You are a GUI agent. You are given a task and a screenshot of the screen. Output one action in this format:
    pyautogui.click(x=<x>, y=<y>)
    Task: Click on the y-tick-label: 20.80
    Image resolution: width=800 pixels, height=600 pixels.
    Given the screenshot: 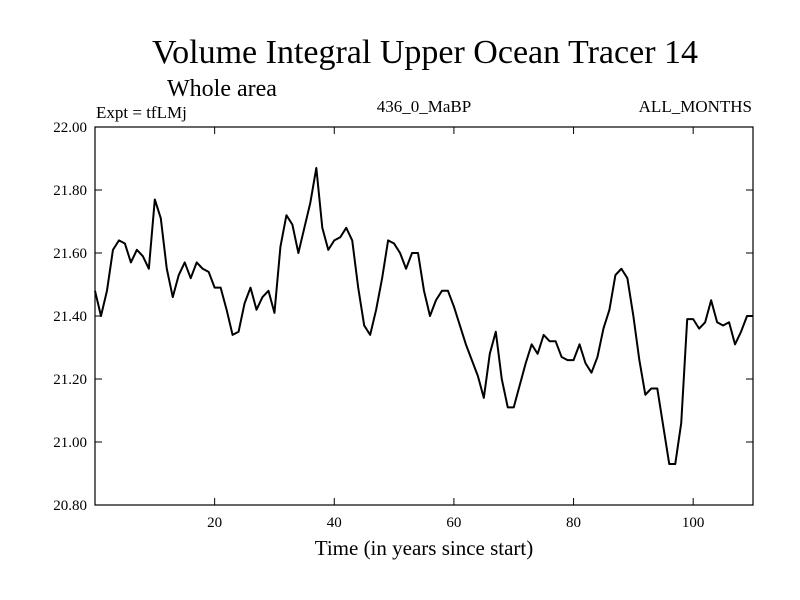 What is the action you would take?
    pyautogui.click(x=70, y=506)
    